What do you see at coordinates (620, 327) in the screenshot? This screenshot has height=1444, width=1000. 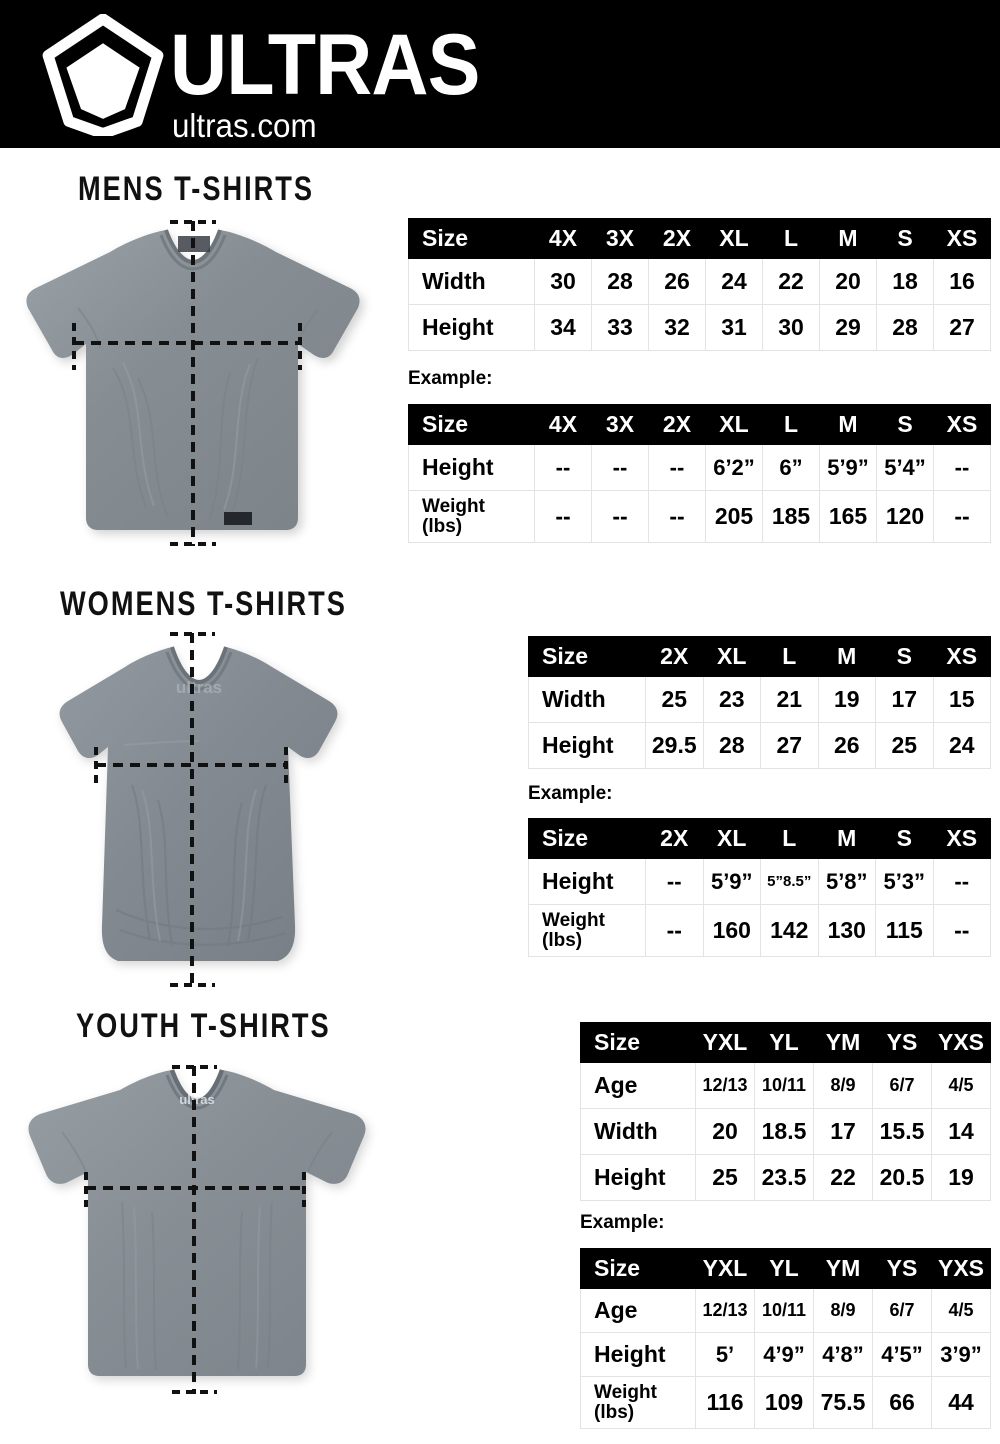 I see `cell: 33` at bounding box center [620, 327].